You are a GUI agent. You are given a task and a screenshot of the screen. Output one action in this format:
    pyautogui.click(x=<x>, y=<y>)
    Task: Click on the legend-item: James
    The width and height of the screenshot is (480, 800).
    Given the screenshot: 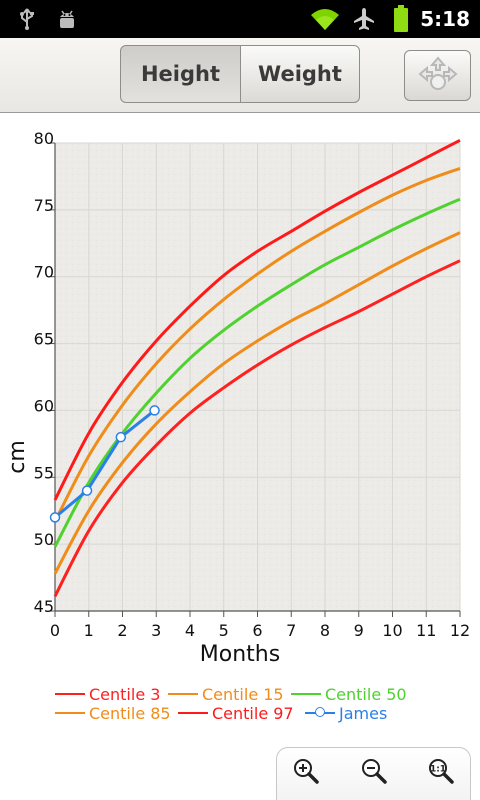 What is the action you would take?
    pyautogui.click(x=346, y=713)
    